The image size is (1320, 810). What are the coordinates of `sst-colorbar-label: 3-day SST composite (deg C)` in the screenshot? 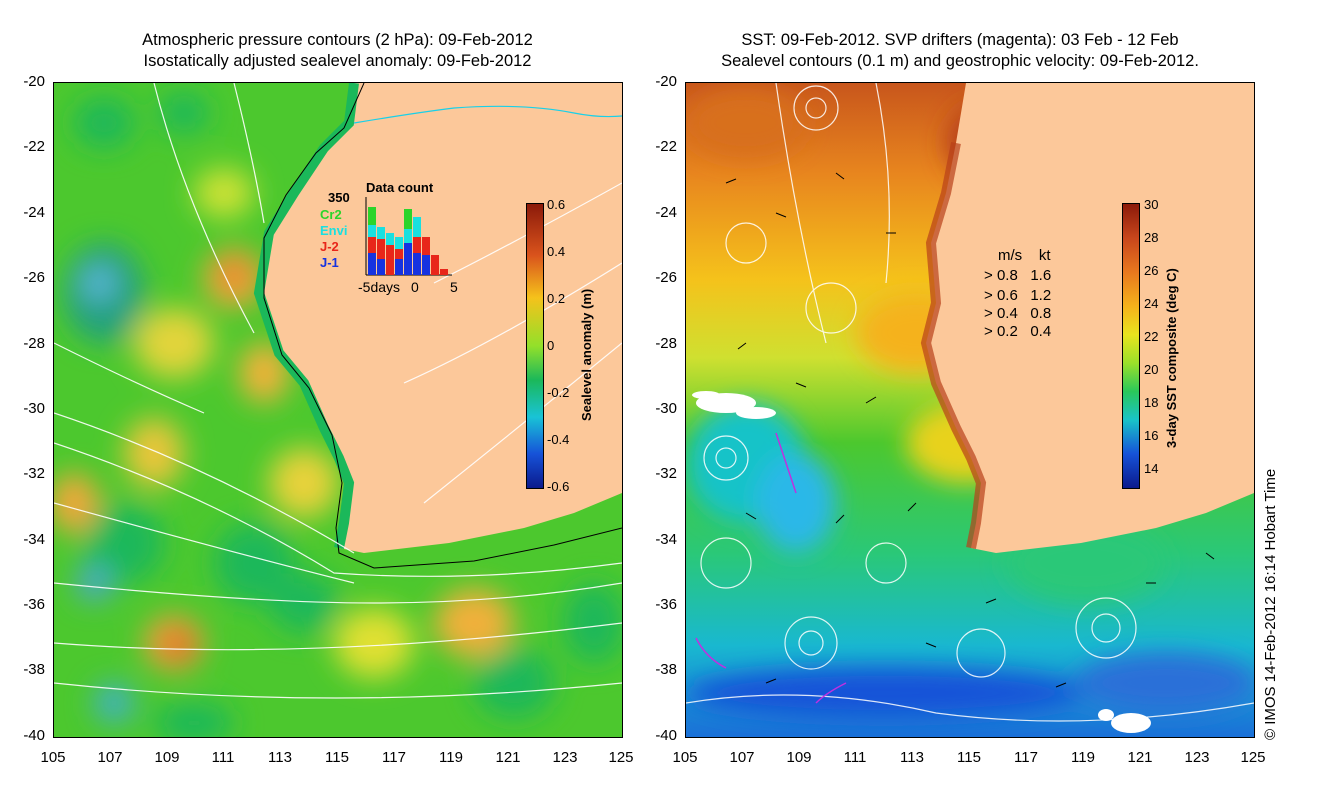 It's located at (1171, 358).